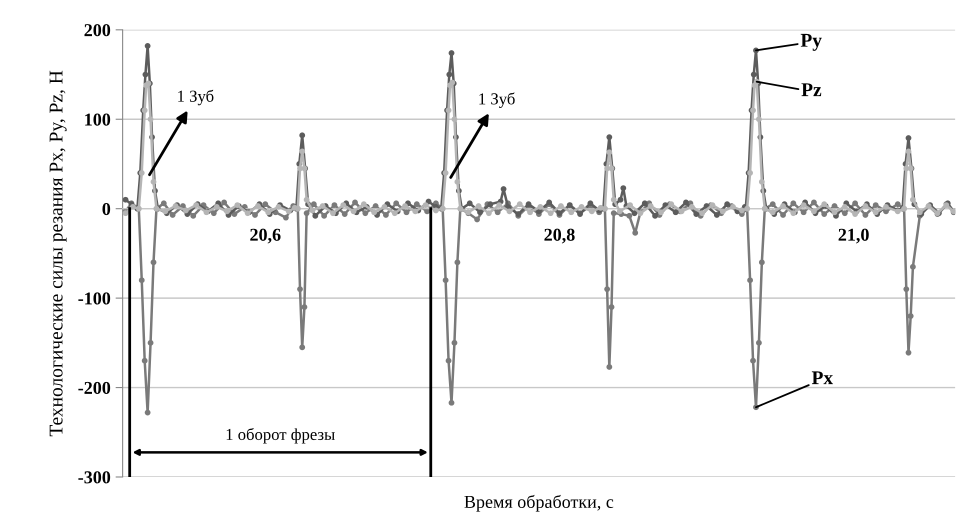  What do you see at coordinates (97, 30) in the screenshot?
I see `y-tick-label: 200` at bounding box center [97, 30].